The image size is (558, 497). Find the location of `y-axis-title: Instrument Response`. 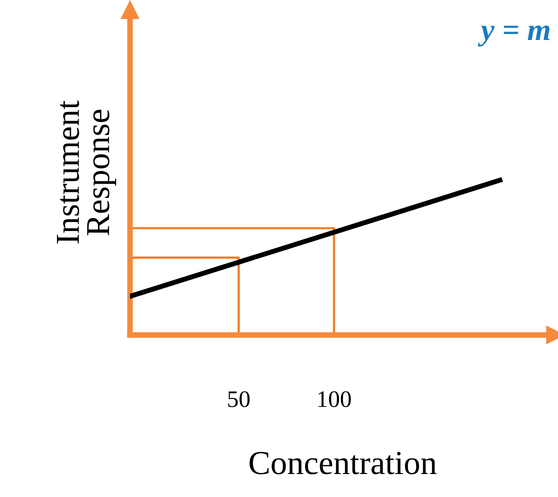

y-axis-title: Instrument Response is located at coordinates (86, 172).